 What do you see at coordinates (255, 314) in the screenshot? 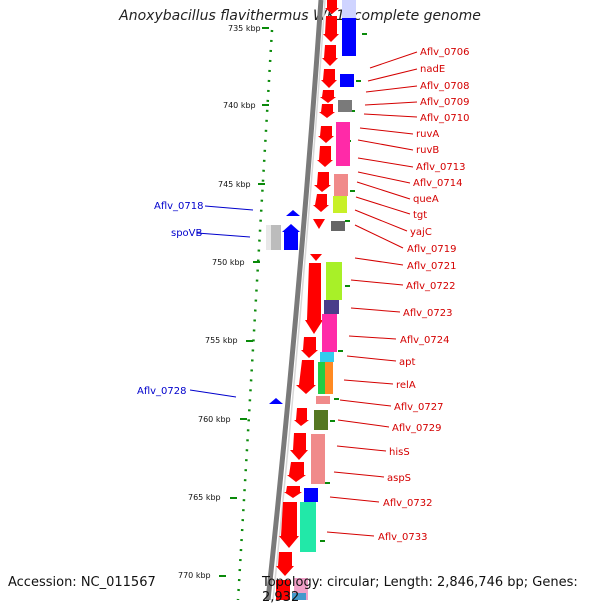
I see `ruler-dots` at bounding box center [255, 314].